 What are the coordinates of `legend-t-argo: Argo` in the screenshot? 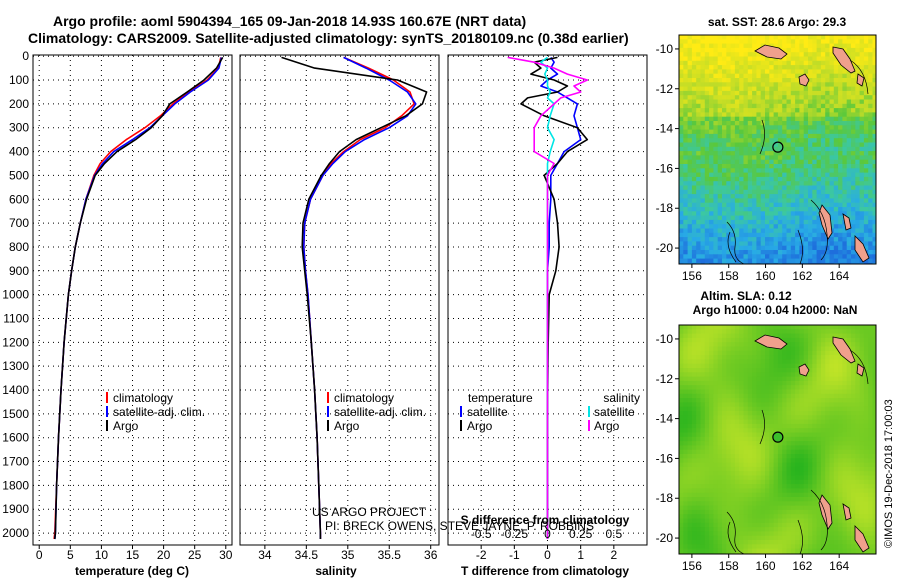 It's located at (480, 426).